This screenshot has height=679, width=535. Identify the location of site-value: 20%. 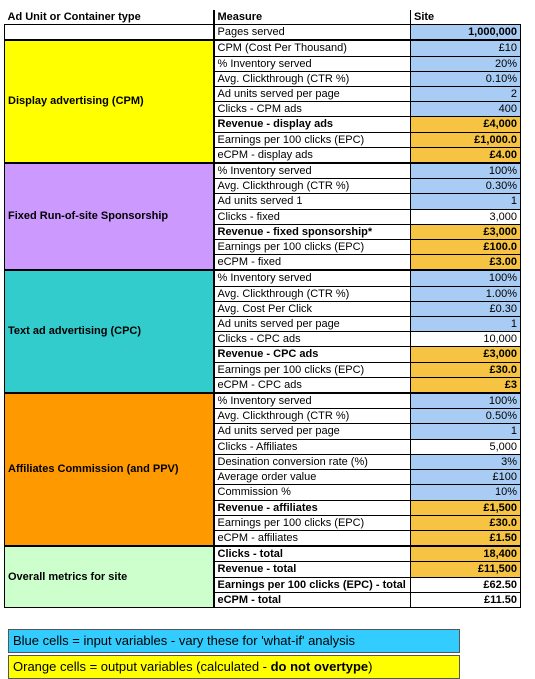
(465, 63).